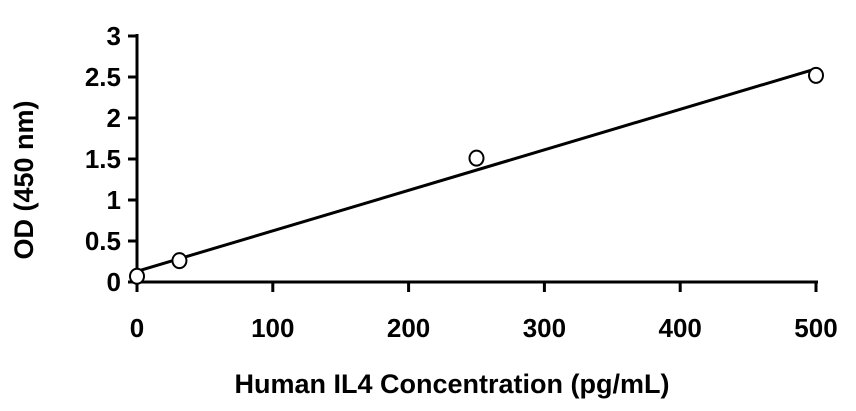  Describe the element at coordinates (680, 328) in the screenshot. I see `x-tick-label: 400` at that location.